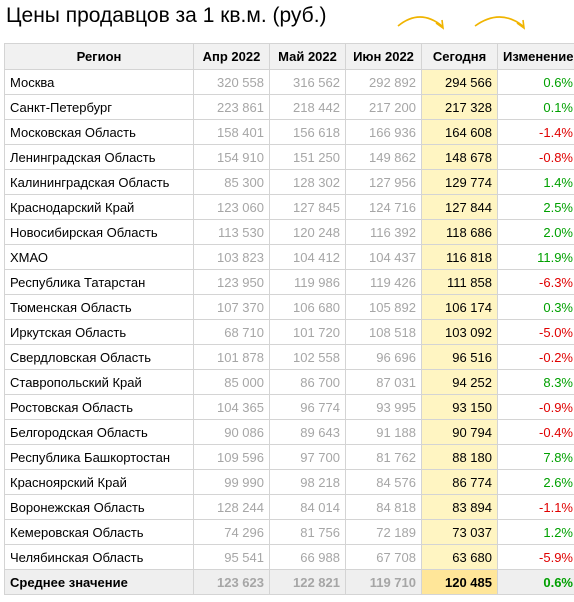 Image resolution: width=574 pixels, height=602 pixels. Describe the element at coordinates (99, 332) in the screenshot. I see `region-cell: Иркутская Область` at that location.